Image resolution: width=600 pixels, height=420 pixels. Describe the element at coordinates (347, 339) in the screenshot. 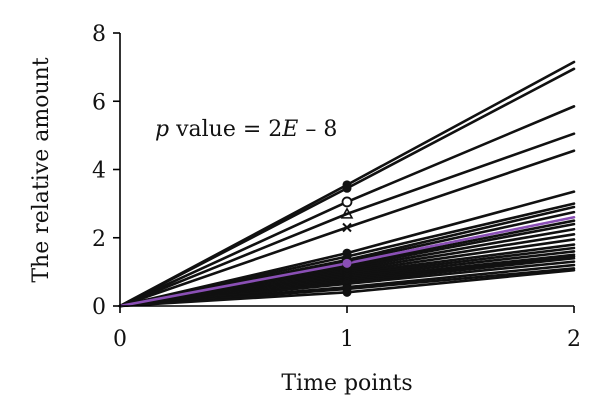

I see `x-tick-label: 1` at that location.